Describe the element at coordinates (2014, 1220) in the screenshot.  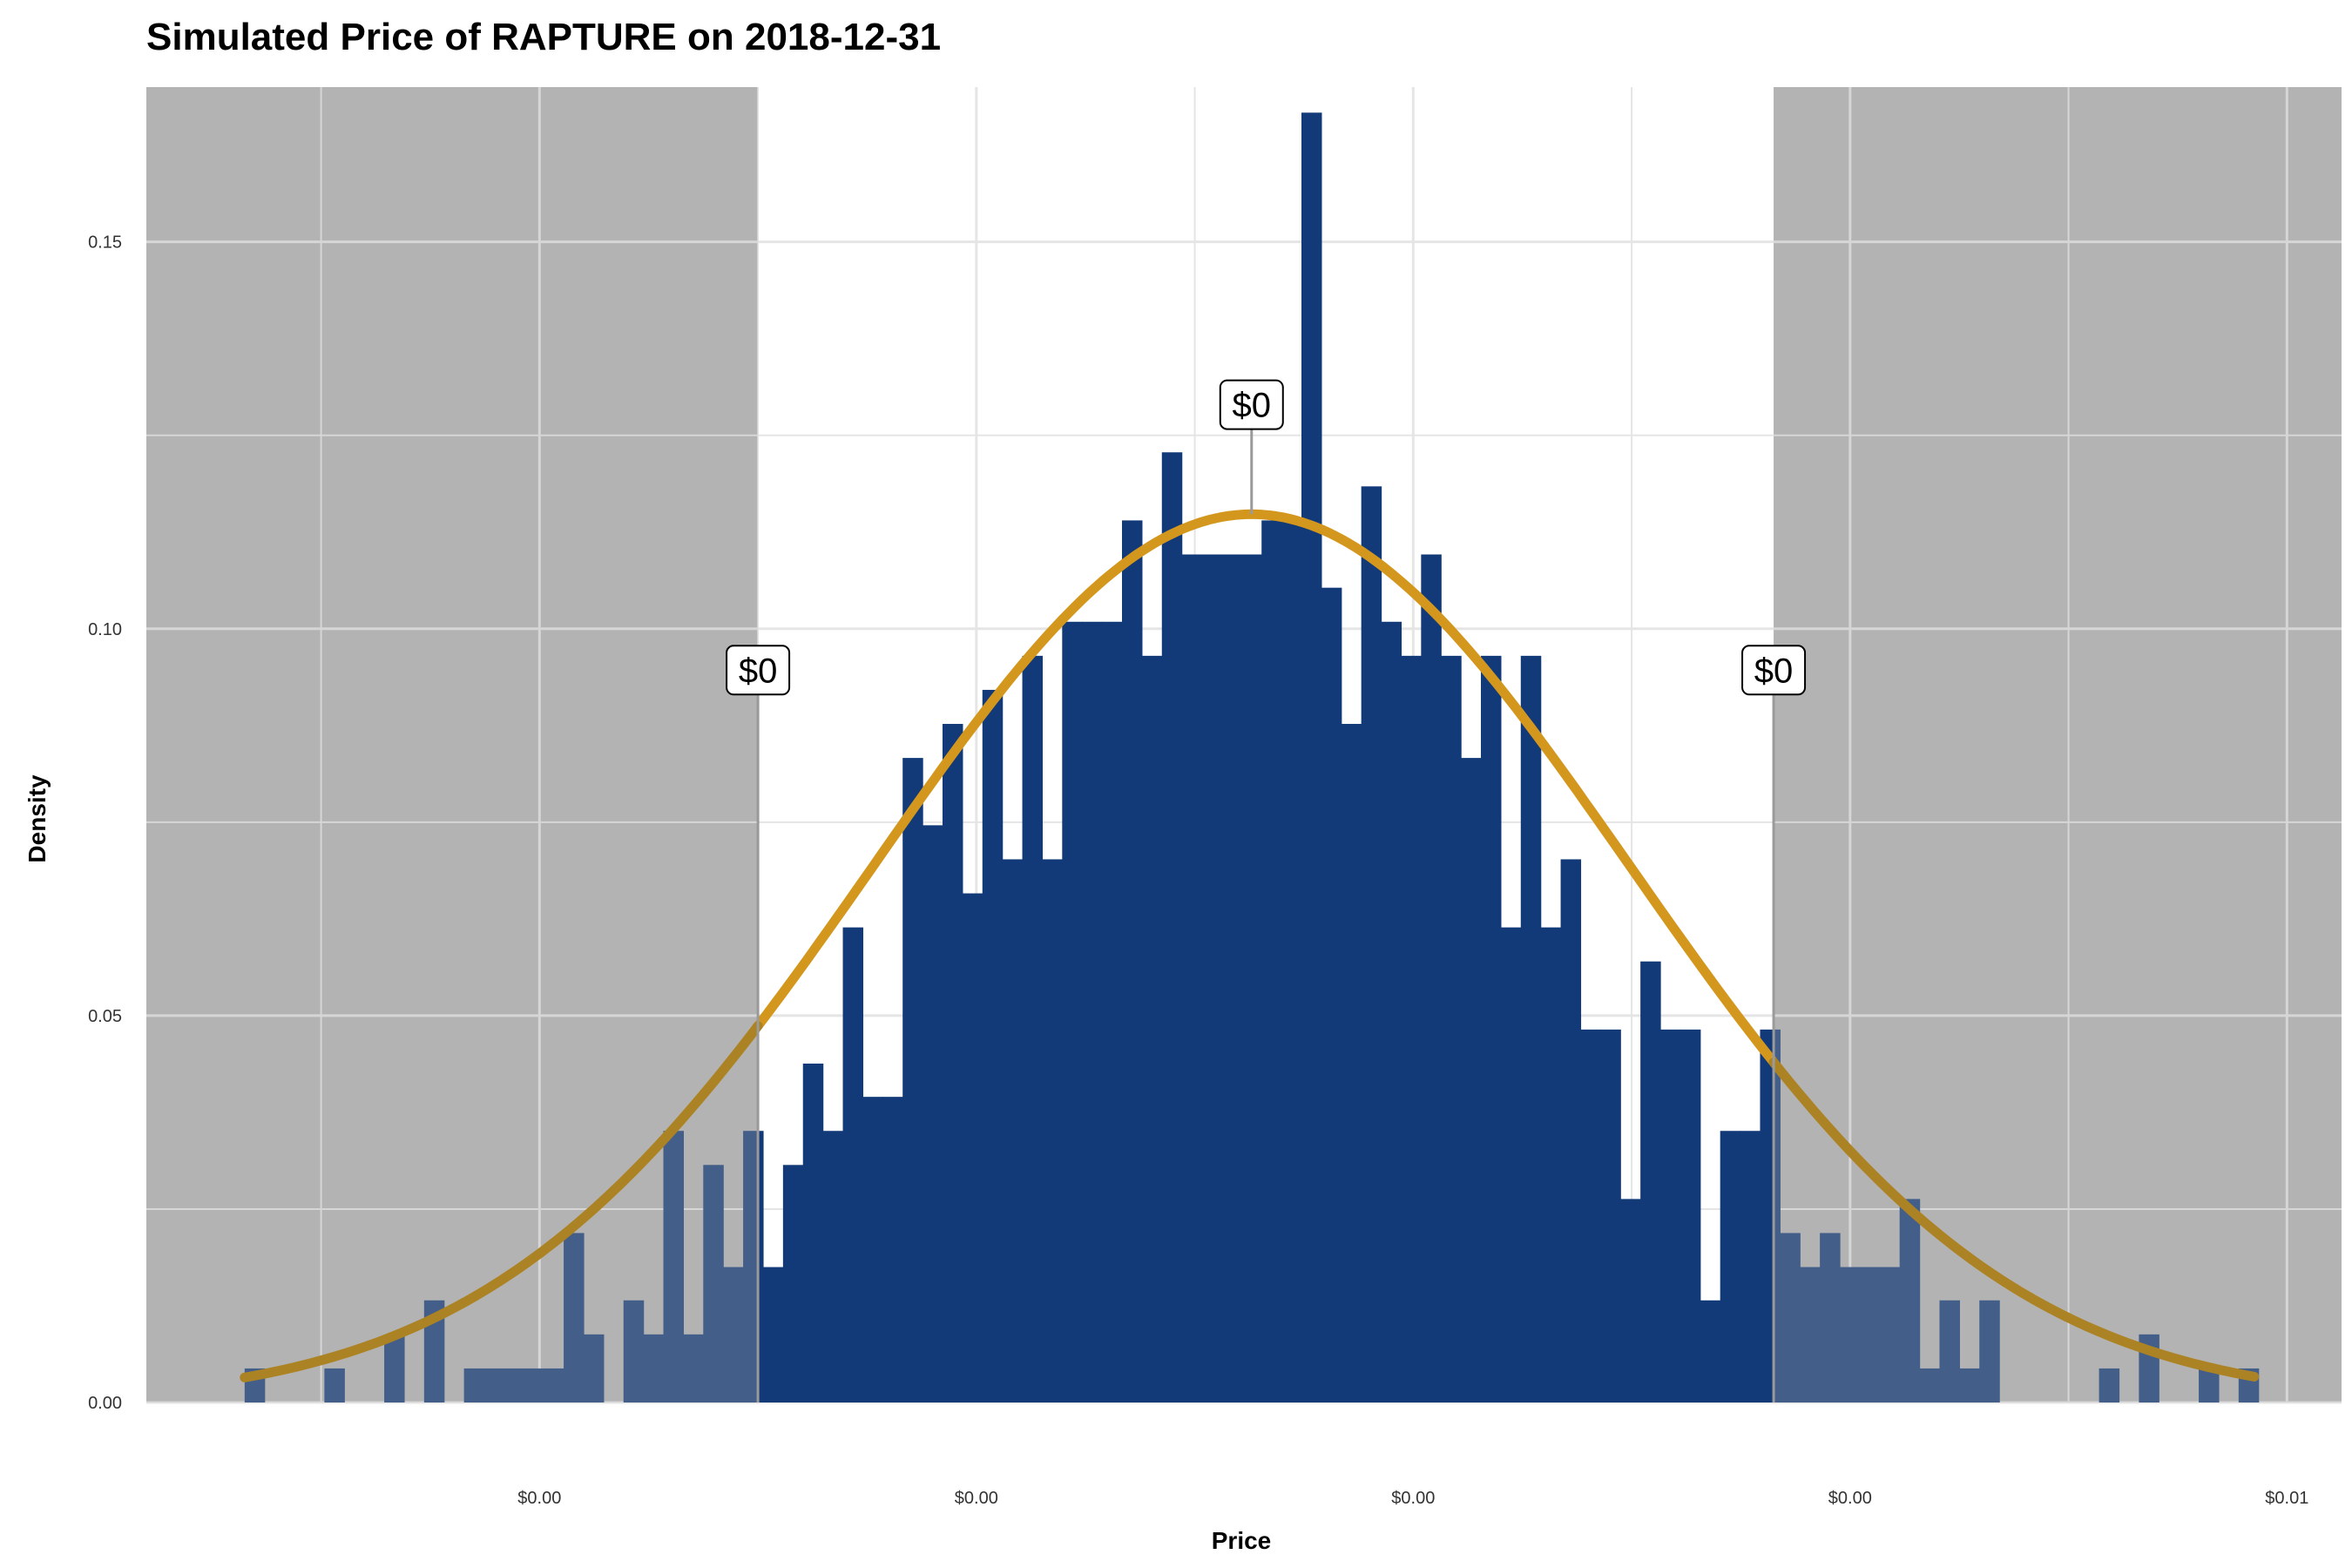
I see `density-curve-upper-tail` at that location.